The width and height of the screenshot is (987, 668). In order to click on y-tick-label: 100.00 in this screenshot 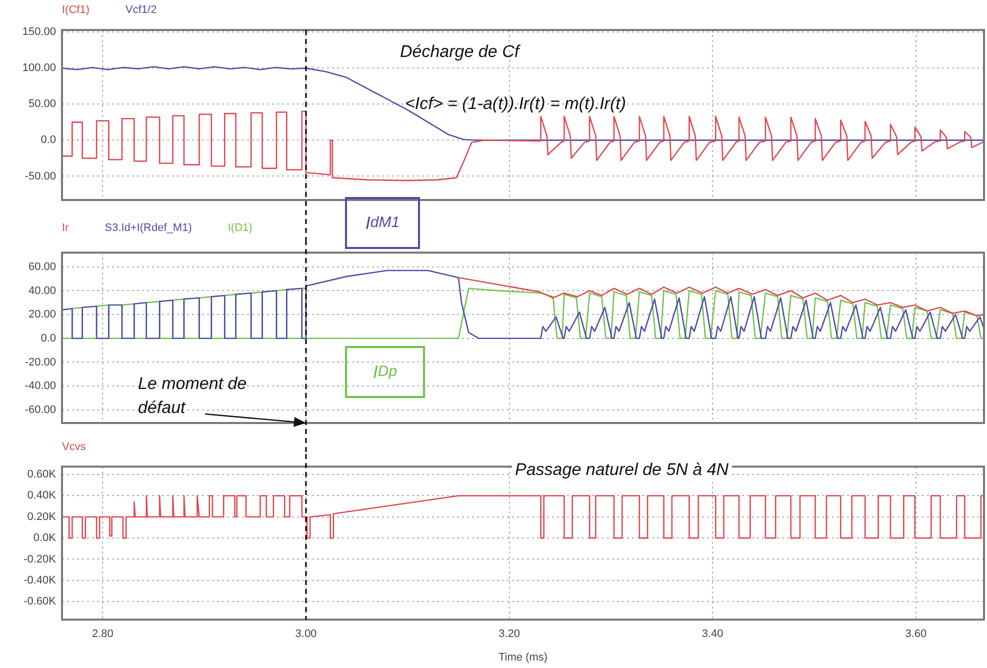, I will do `click(39, 68)`.